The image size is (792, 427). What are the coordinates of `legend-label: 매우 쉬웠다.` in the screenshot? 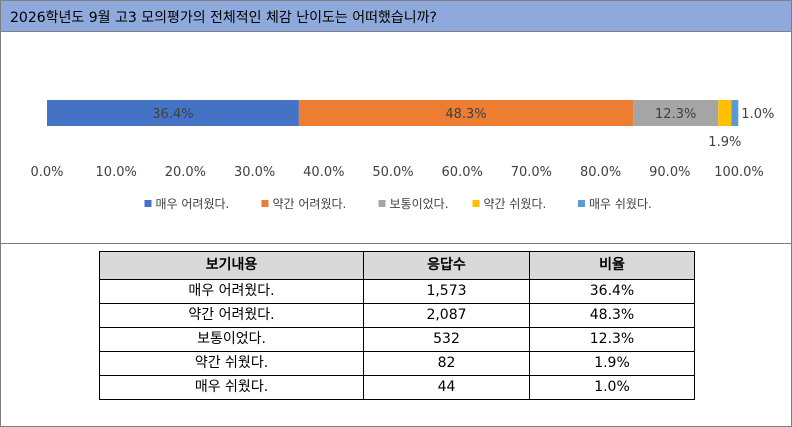 It's located at (620, 204).